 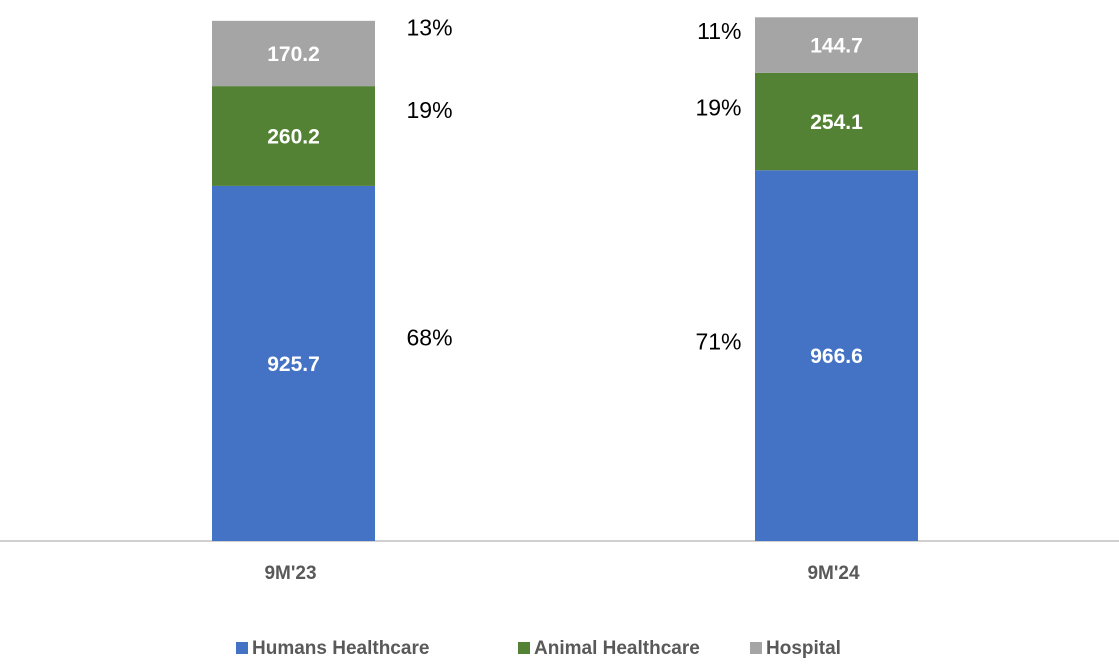 I want to click on share-label: 68%, so click(x=430, y=338).